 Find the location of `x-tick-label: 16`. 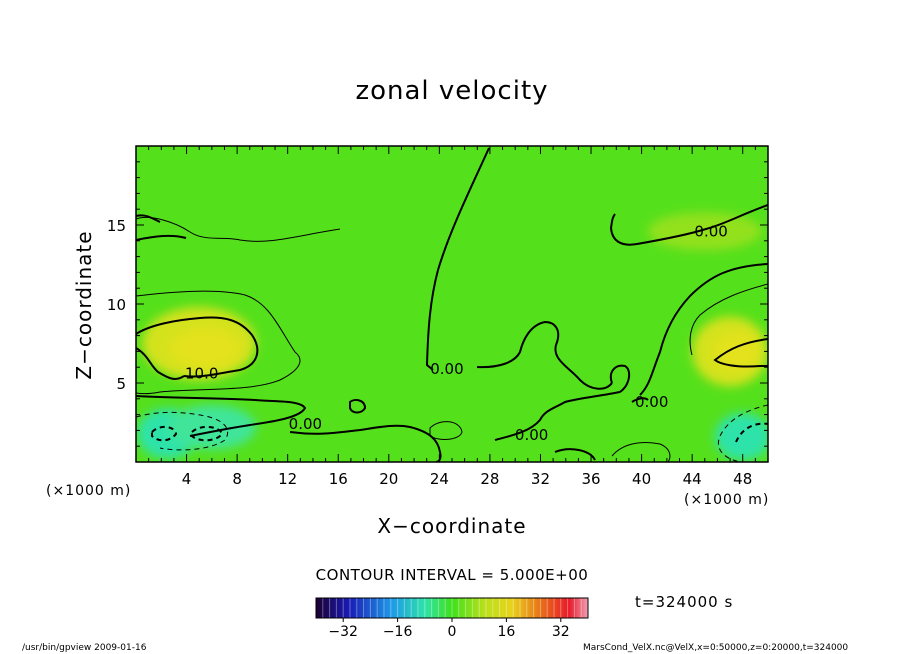

x-tick-label: 16 is located at coordinates (338, 479).